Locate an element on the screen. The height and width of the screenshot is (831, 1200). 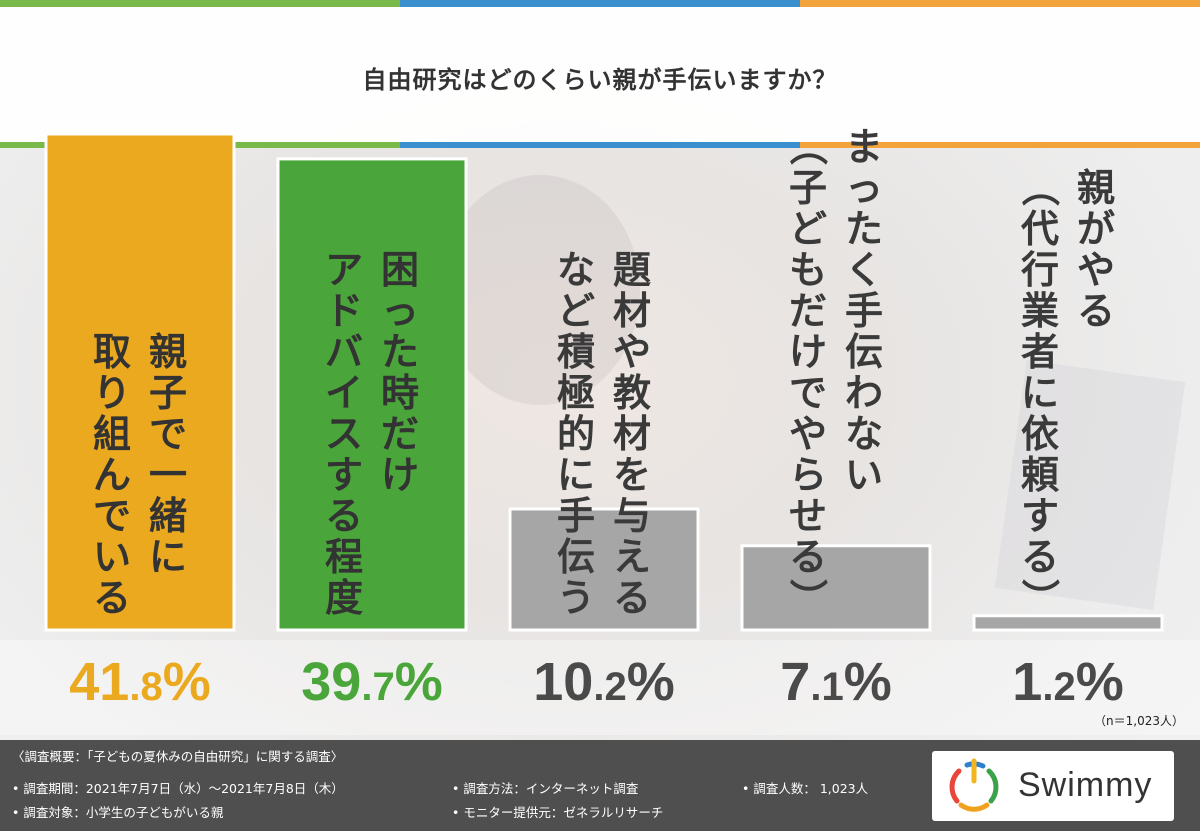
svg-text: せ is located at coordinates (808, 516).